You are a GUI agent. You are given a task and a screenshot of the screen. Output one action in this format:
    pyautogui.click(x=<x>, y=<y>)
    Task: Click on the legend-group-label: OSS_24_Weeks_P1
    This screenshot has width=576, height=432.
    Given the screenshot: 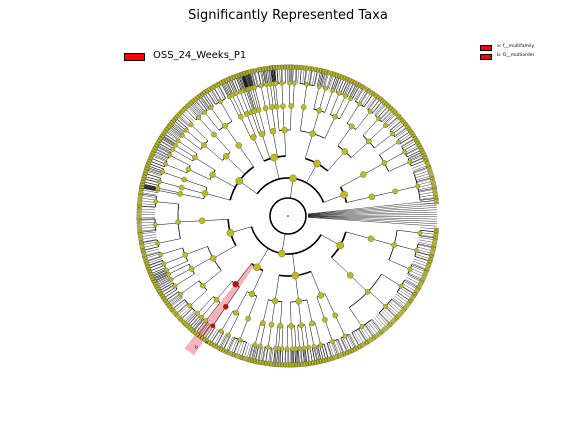 What is the action you would take?
    pyautogui.click(x=200, y=55)
    